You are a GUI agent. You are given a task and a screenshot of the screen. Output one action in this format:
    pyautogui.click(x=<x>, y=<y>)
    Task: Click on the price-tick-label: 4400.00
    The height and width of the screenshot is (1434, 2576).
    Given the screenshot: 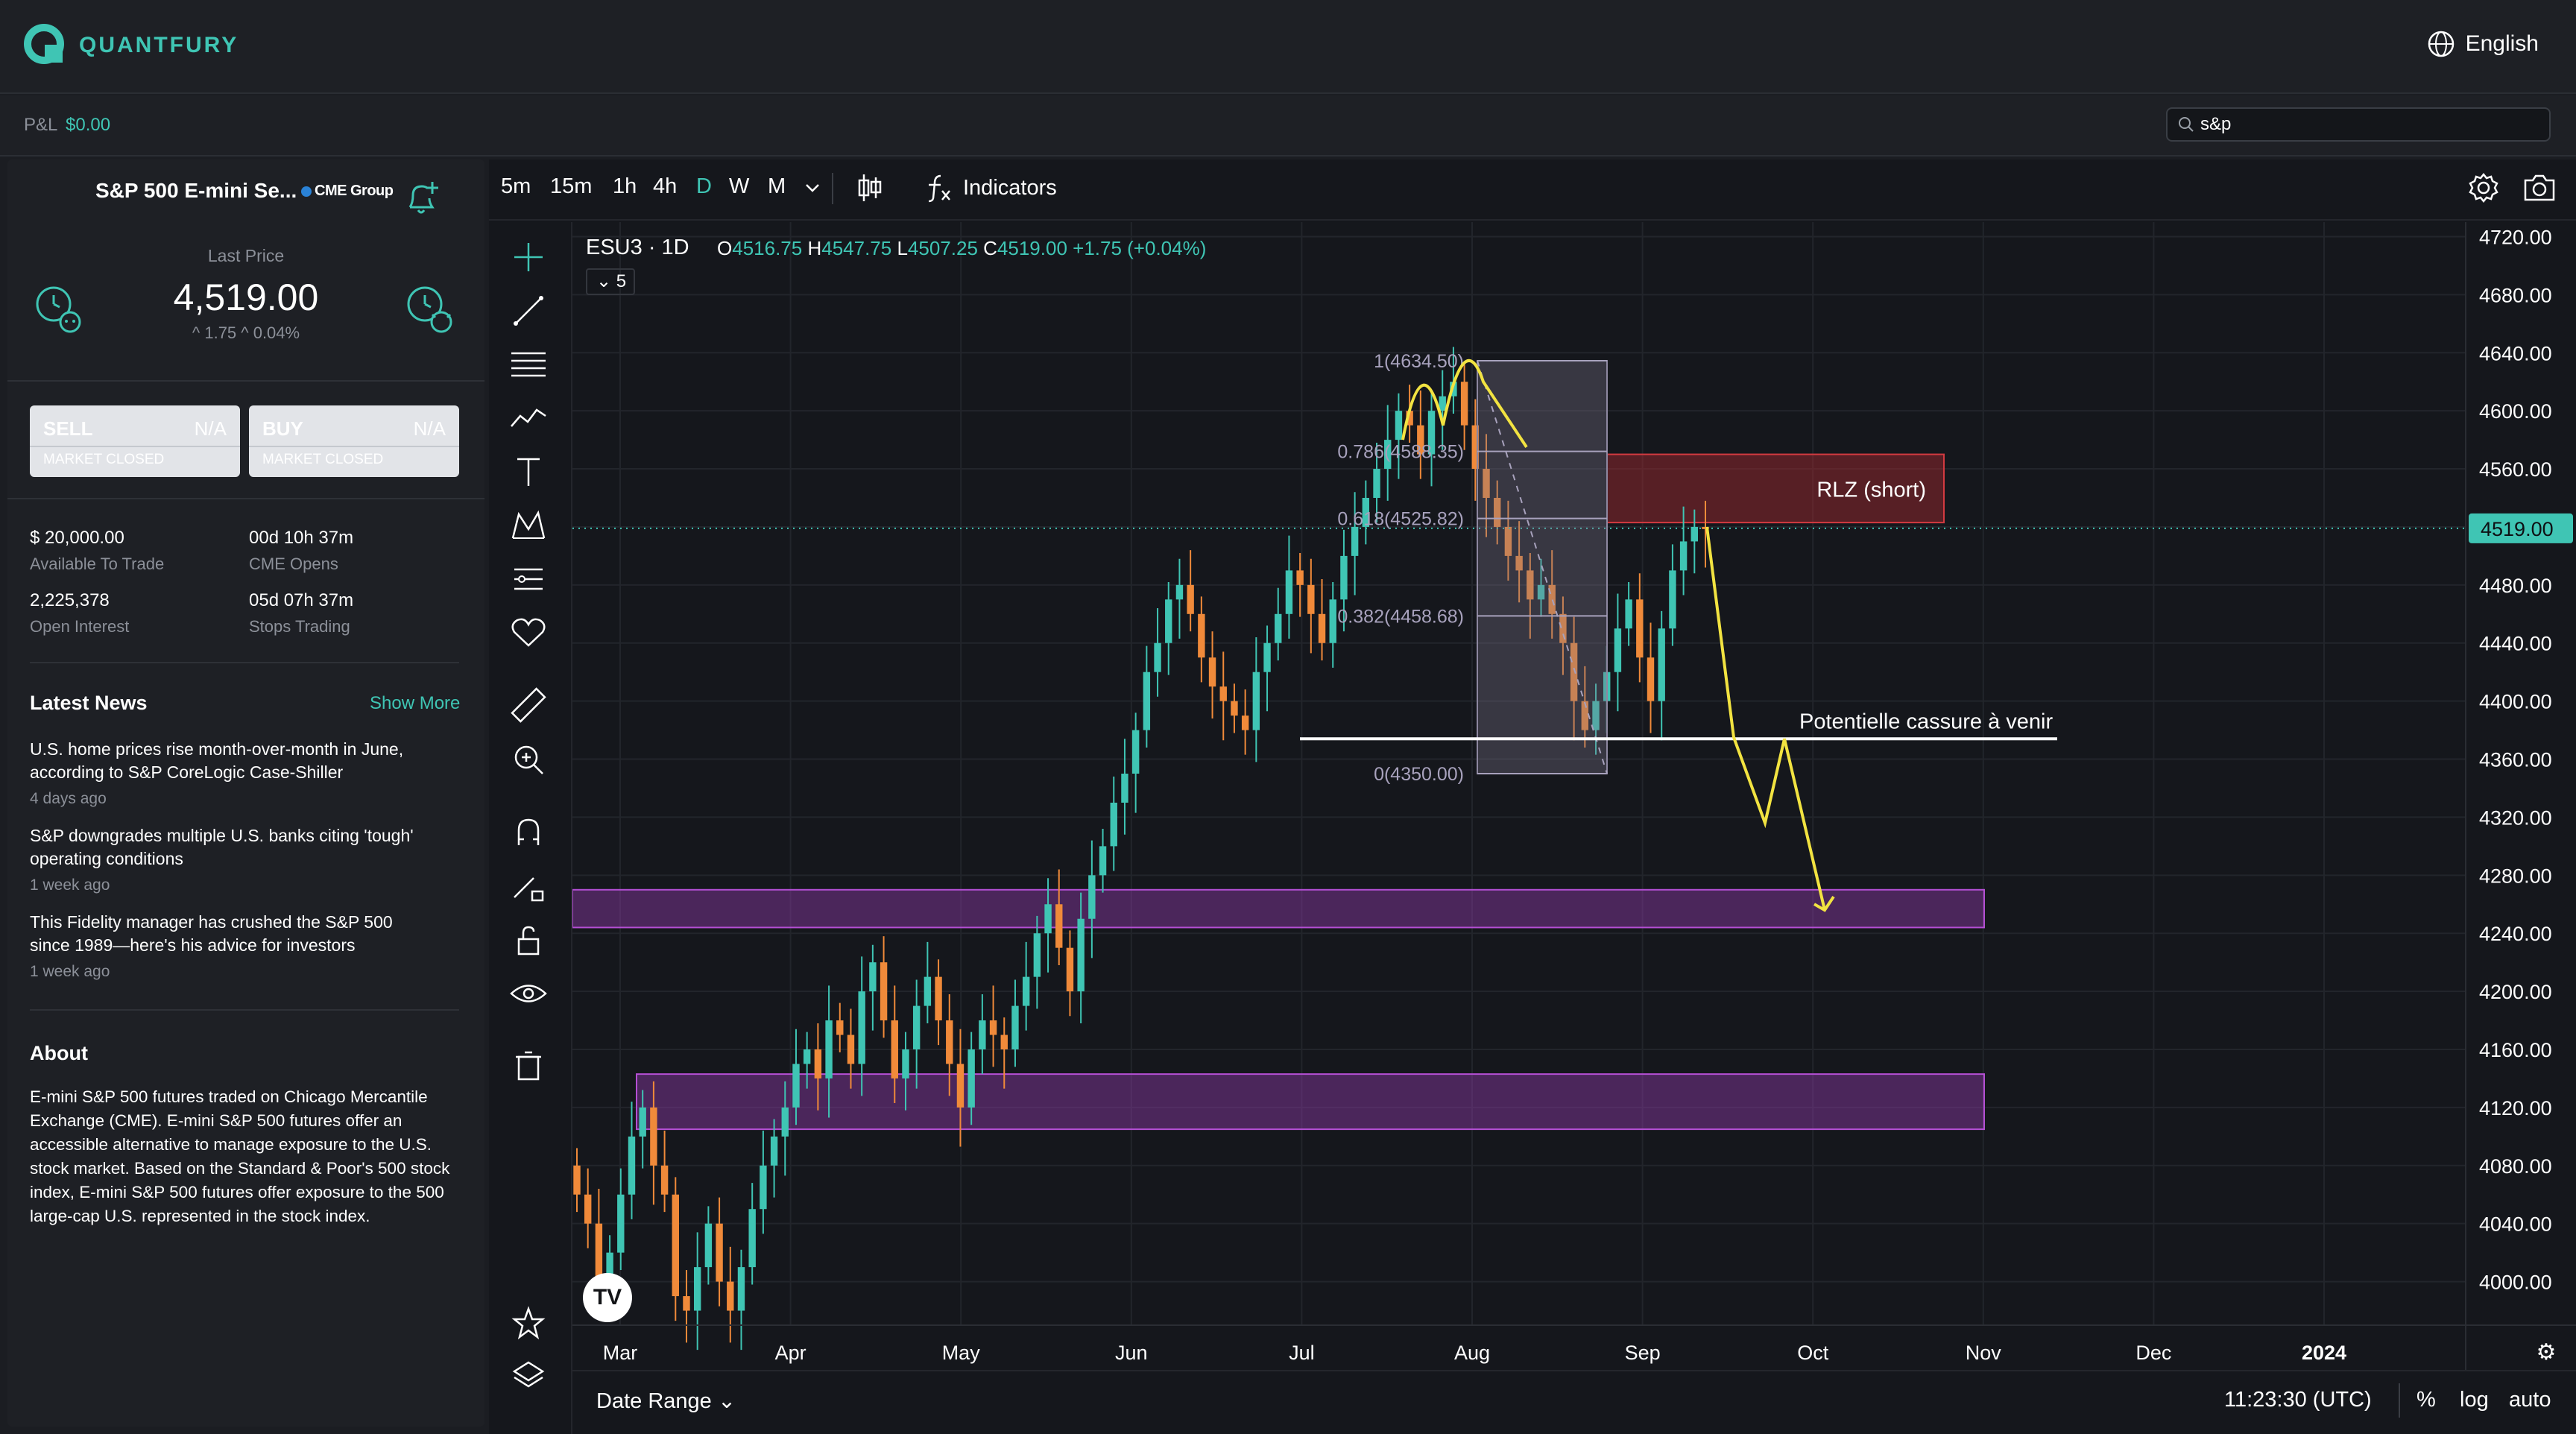 What is the action you would take?
    pyautogui.click(x=2516, y=702)
    